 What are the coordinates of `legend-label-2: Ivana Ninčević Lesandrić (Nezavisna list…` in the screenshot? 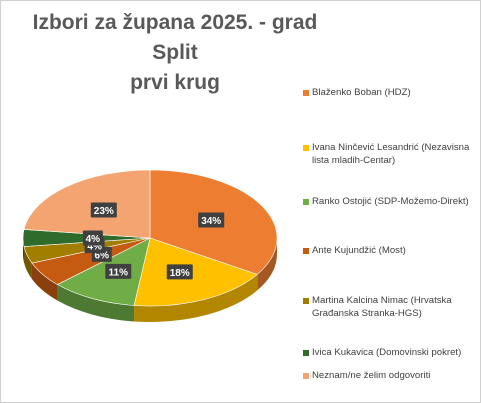 It's located at (391, 154).